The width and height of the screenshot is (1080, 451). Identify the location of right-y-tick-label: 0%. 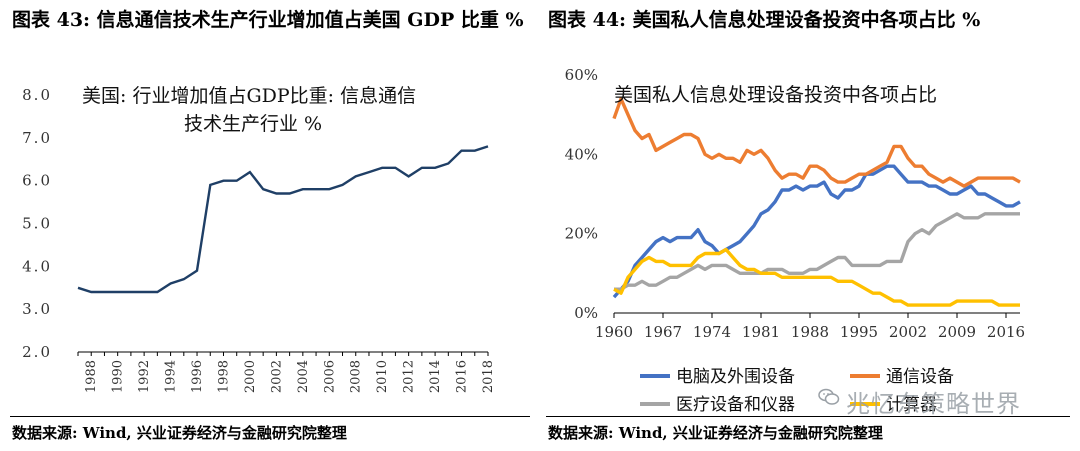
(586, 313).